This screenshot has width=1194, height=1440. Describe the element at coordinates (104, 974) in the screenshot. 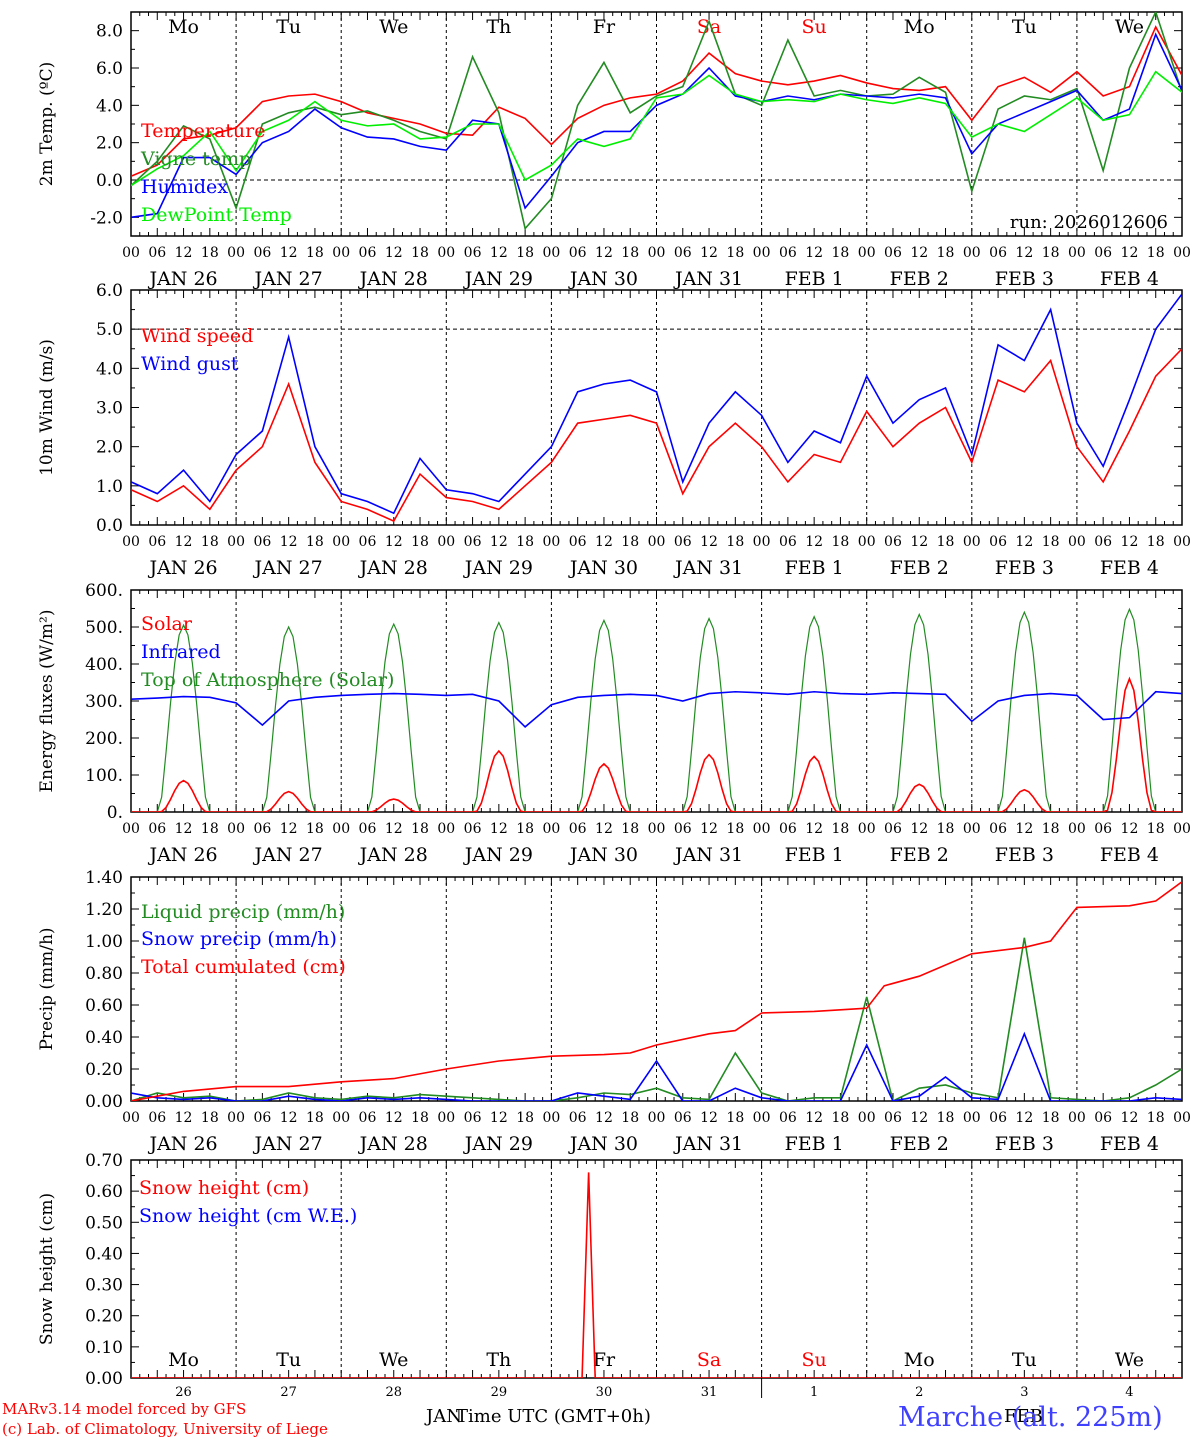

I see `y-tick-label: 0.80` at that location.